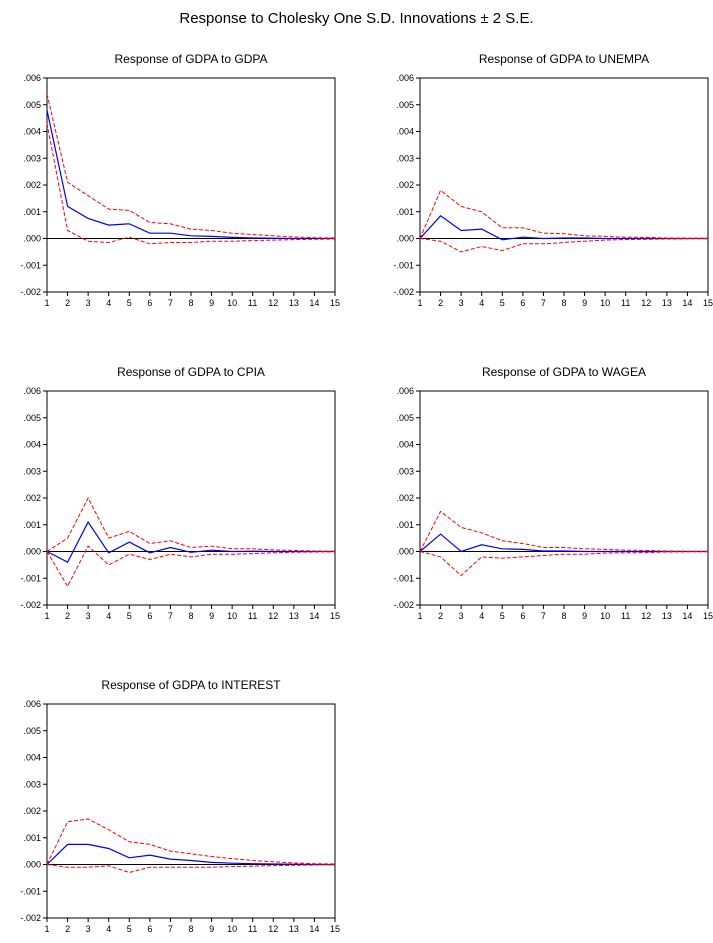 This screenshot has height=943, width=713. Describe the element at coordinates (191, 372) in the screenshot. I see `panel-title: Response of GDPA to CPIA` at that location.